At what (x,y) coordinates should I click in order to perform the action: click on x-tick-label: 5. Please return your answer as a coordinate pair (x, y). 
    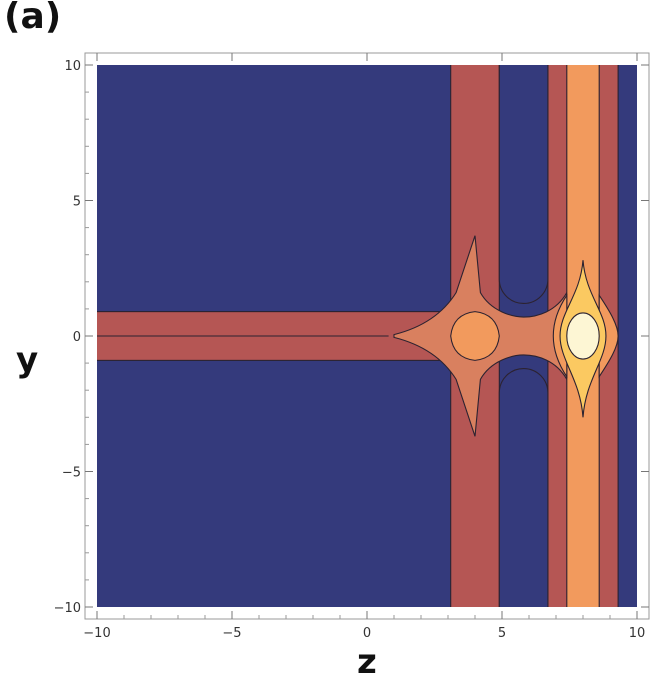
    Looking at the image, I should click on (502, 633).